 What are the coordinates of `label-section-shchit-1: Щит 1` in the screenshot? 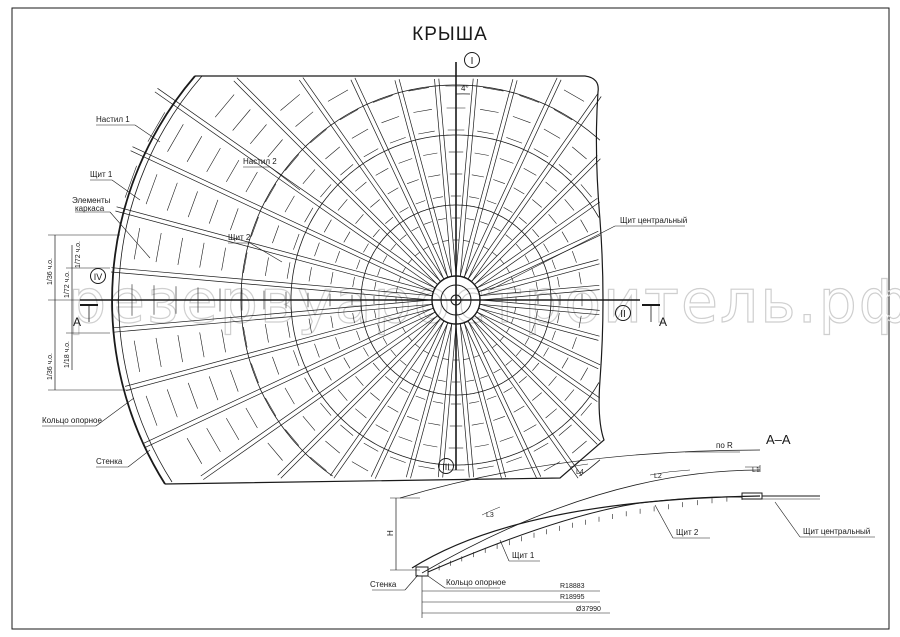 It's located at (523, 555).